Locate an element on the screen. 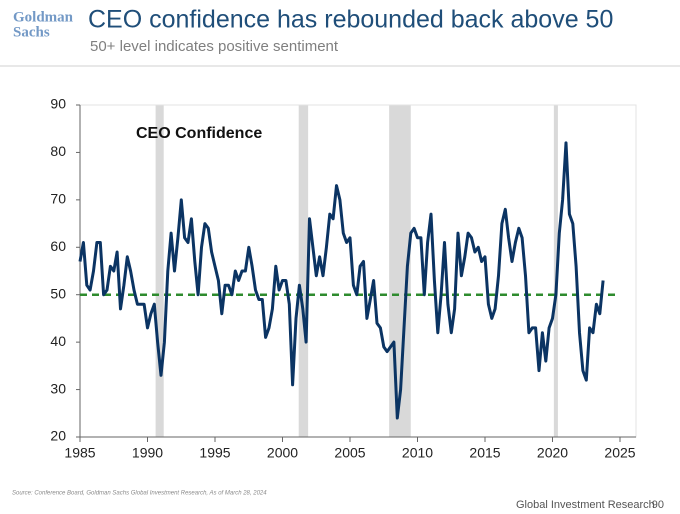 The height and width of the screenshot is (514, 680). x-tick-label: 1985 is located at coordinates (79, 453).